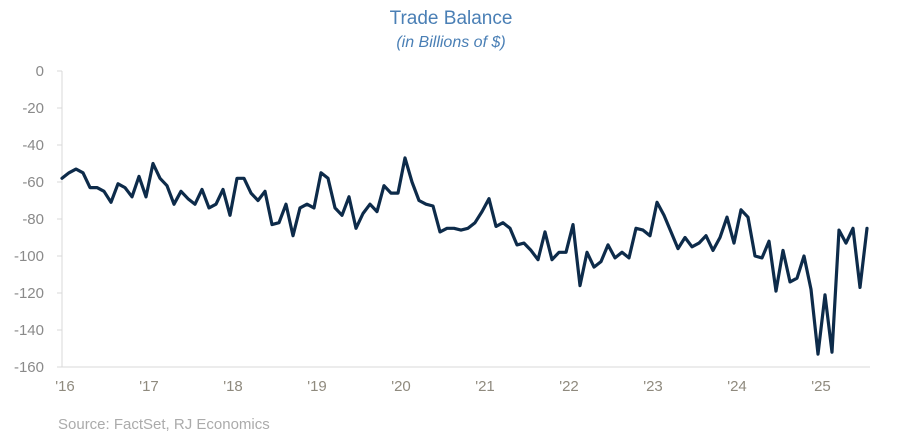 The image size is (902, 448). Describe the element at coordinates (653, 386) in the screenshot. I see `x-tick-label: '23` at that location.